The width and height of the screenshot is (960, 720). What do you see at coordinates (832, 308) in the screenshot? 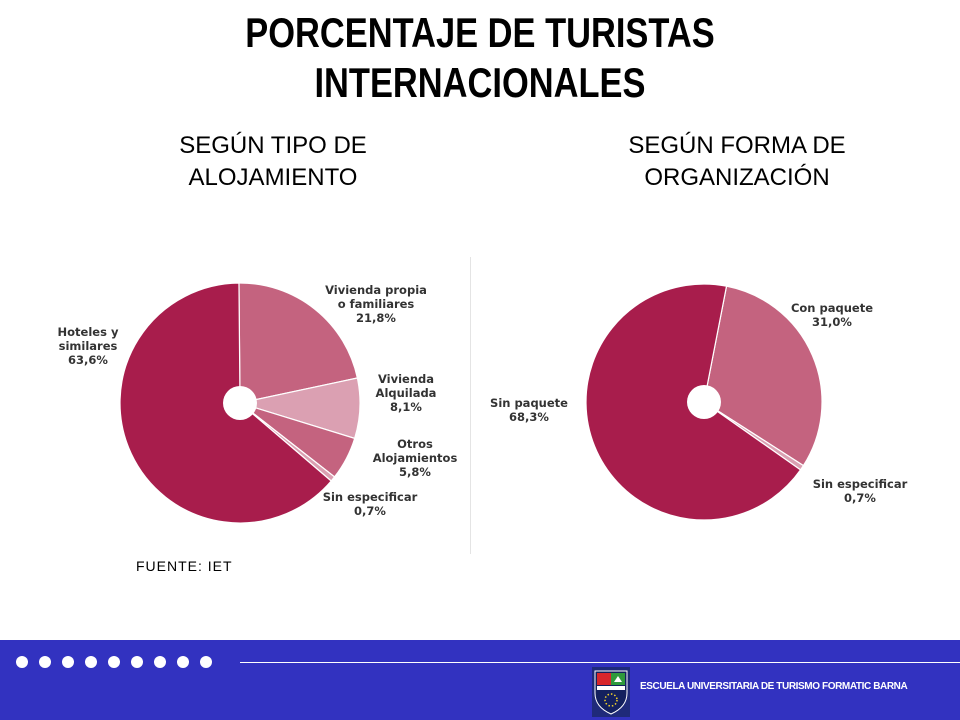
I see `slice-label-line: Con paquete` at bounding box center [832, 308].